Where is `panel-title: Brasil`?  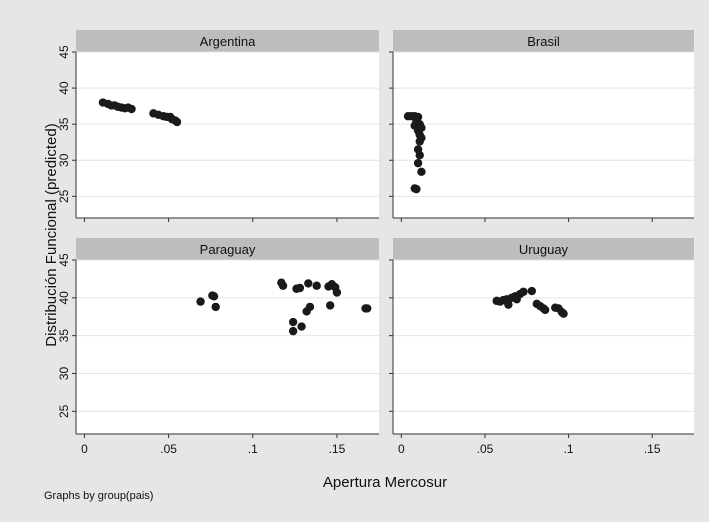 panel-title: Brasil is located at coordinates (543, 41).